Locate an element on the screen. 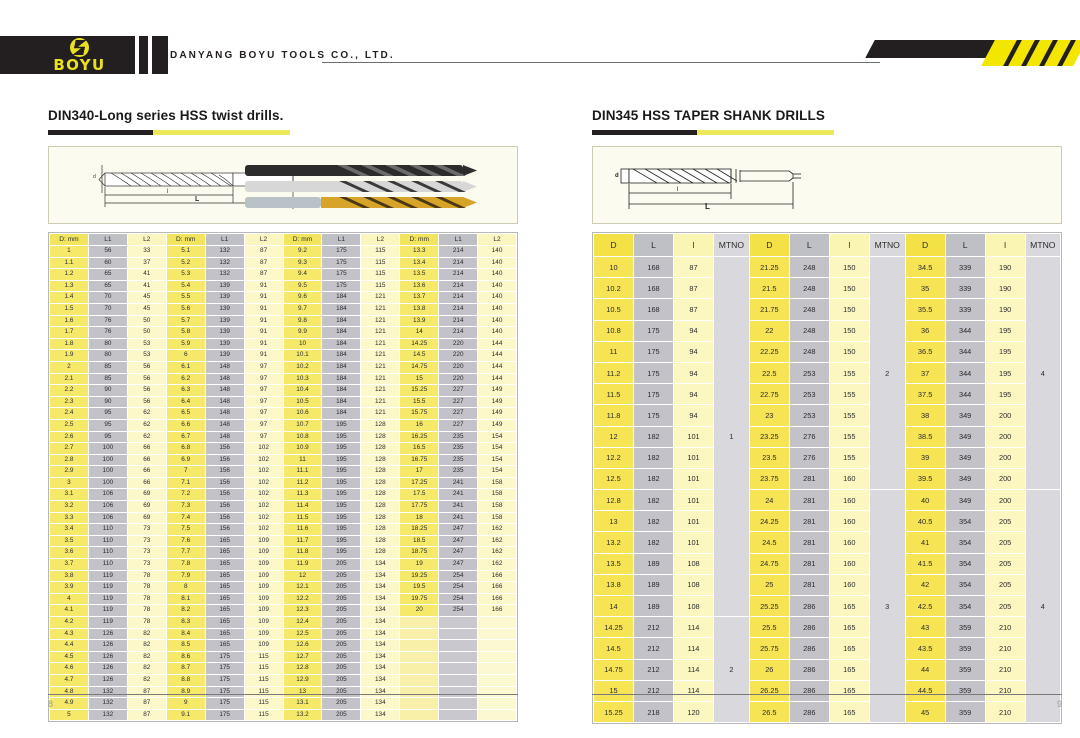 The image size is (1080, 738). col-header-d-3: D is located at coordinates (925, 245).